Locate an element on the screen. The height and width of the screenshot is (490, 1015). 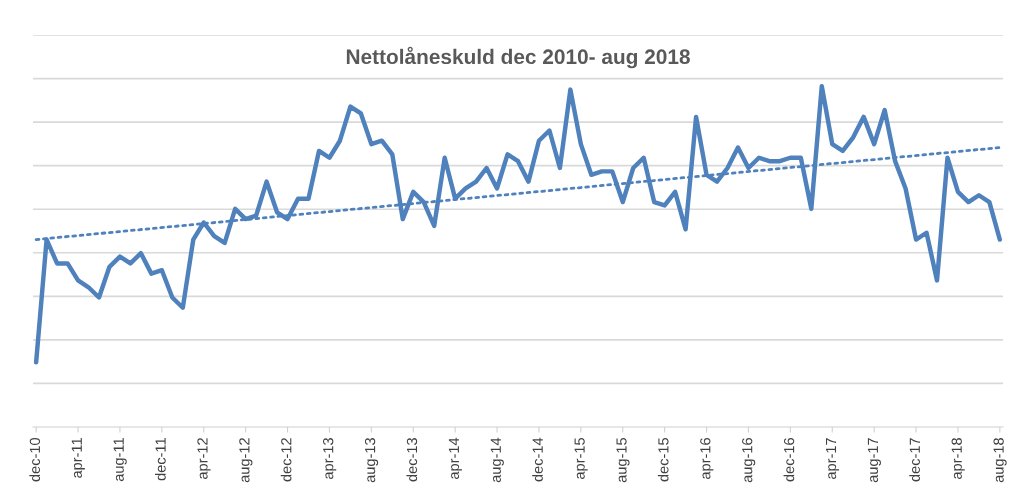
x-tick-label: dec-16 is located at coordinates (789, 460).